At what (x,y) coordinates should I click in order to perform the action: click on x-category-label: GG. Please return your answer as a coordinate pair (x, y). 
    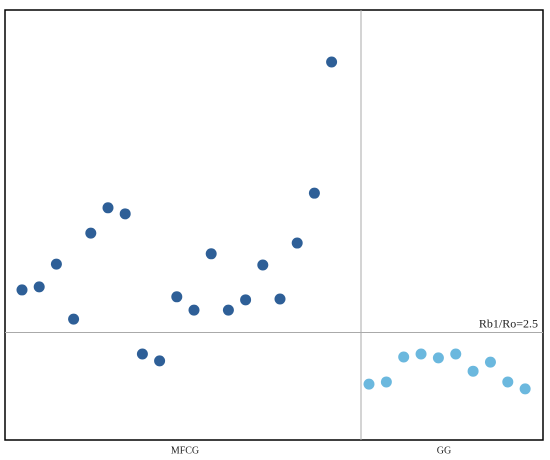
    Looking at the image, I should click on (444, 450).